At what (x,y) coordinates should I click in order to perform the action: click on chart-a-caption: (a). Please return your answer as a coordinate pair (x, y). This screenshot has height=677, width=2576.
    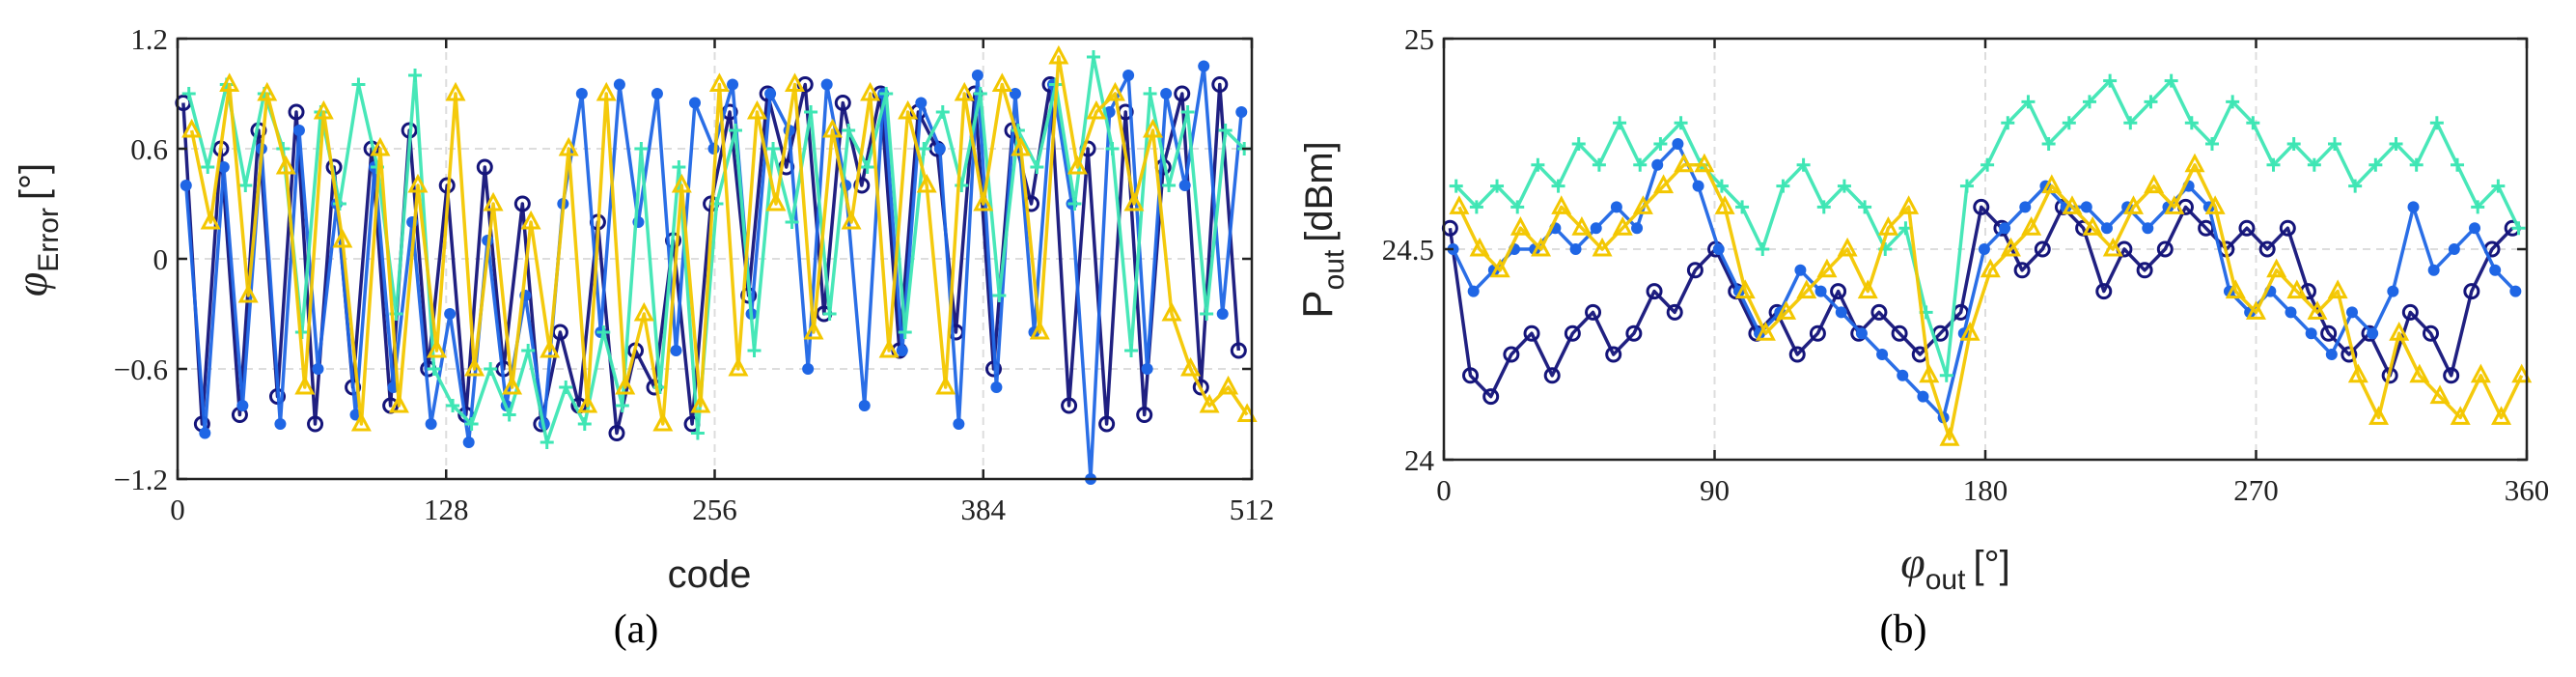
    Looking at the image, I should click on (636, 629).